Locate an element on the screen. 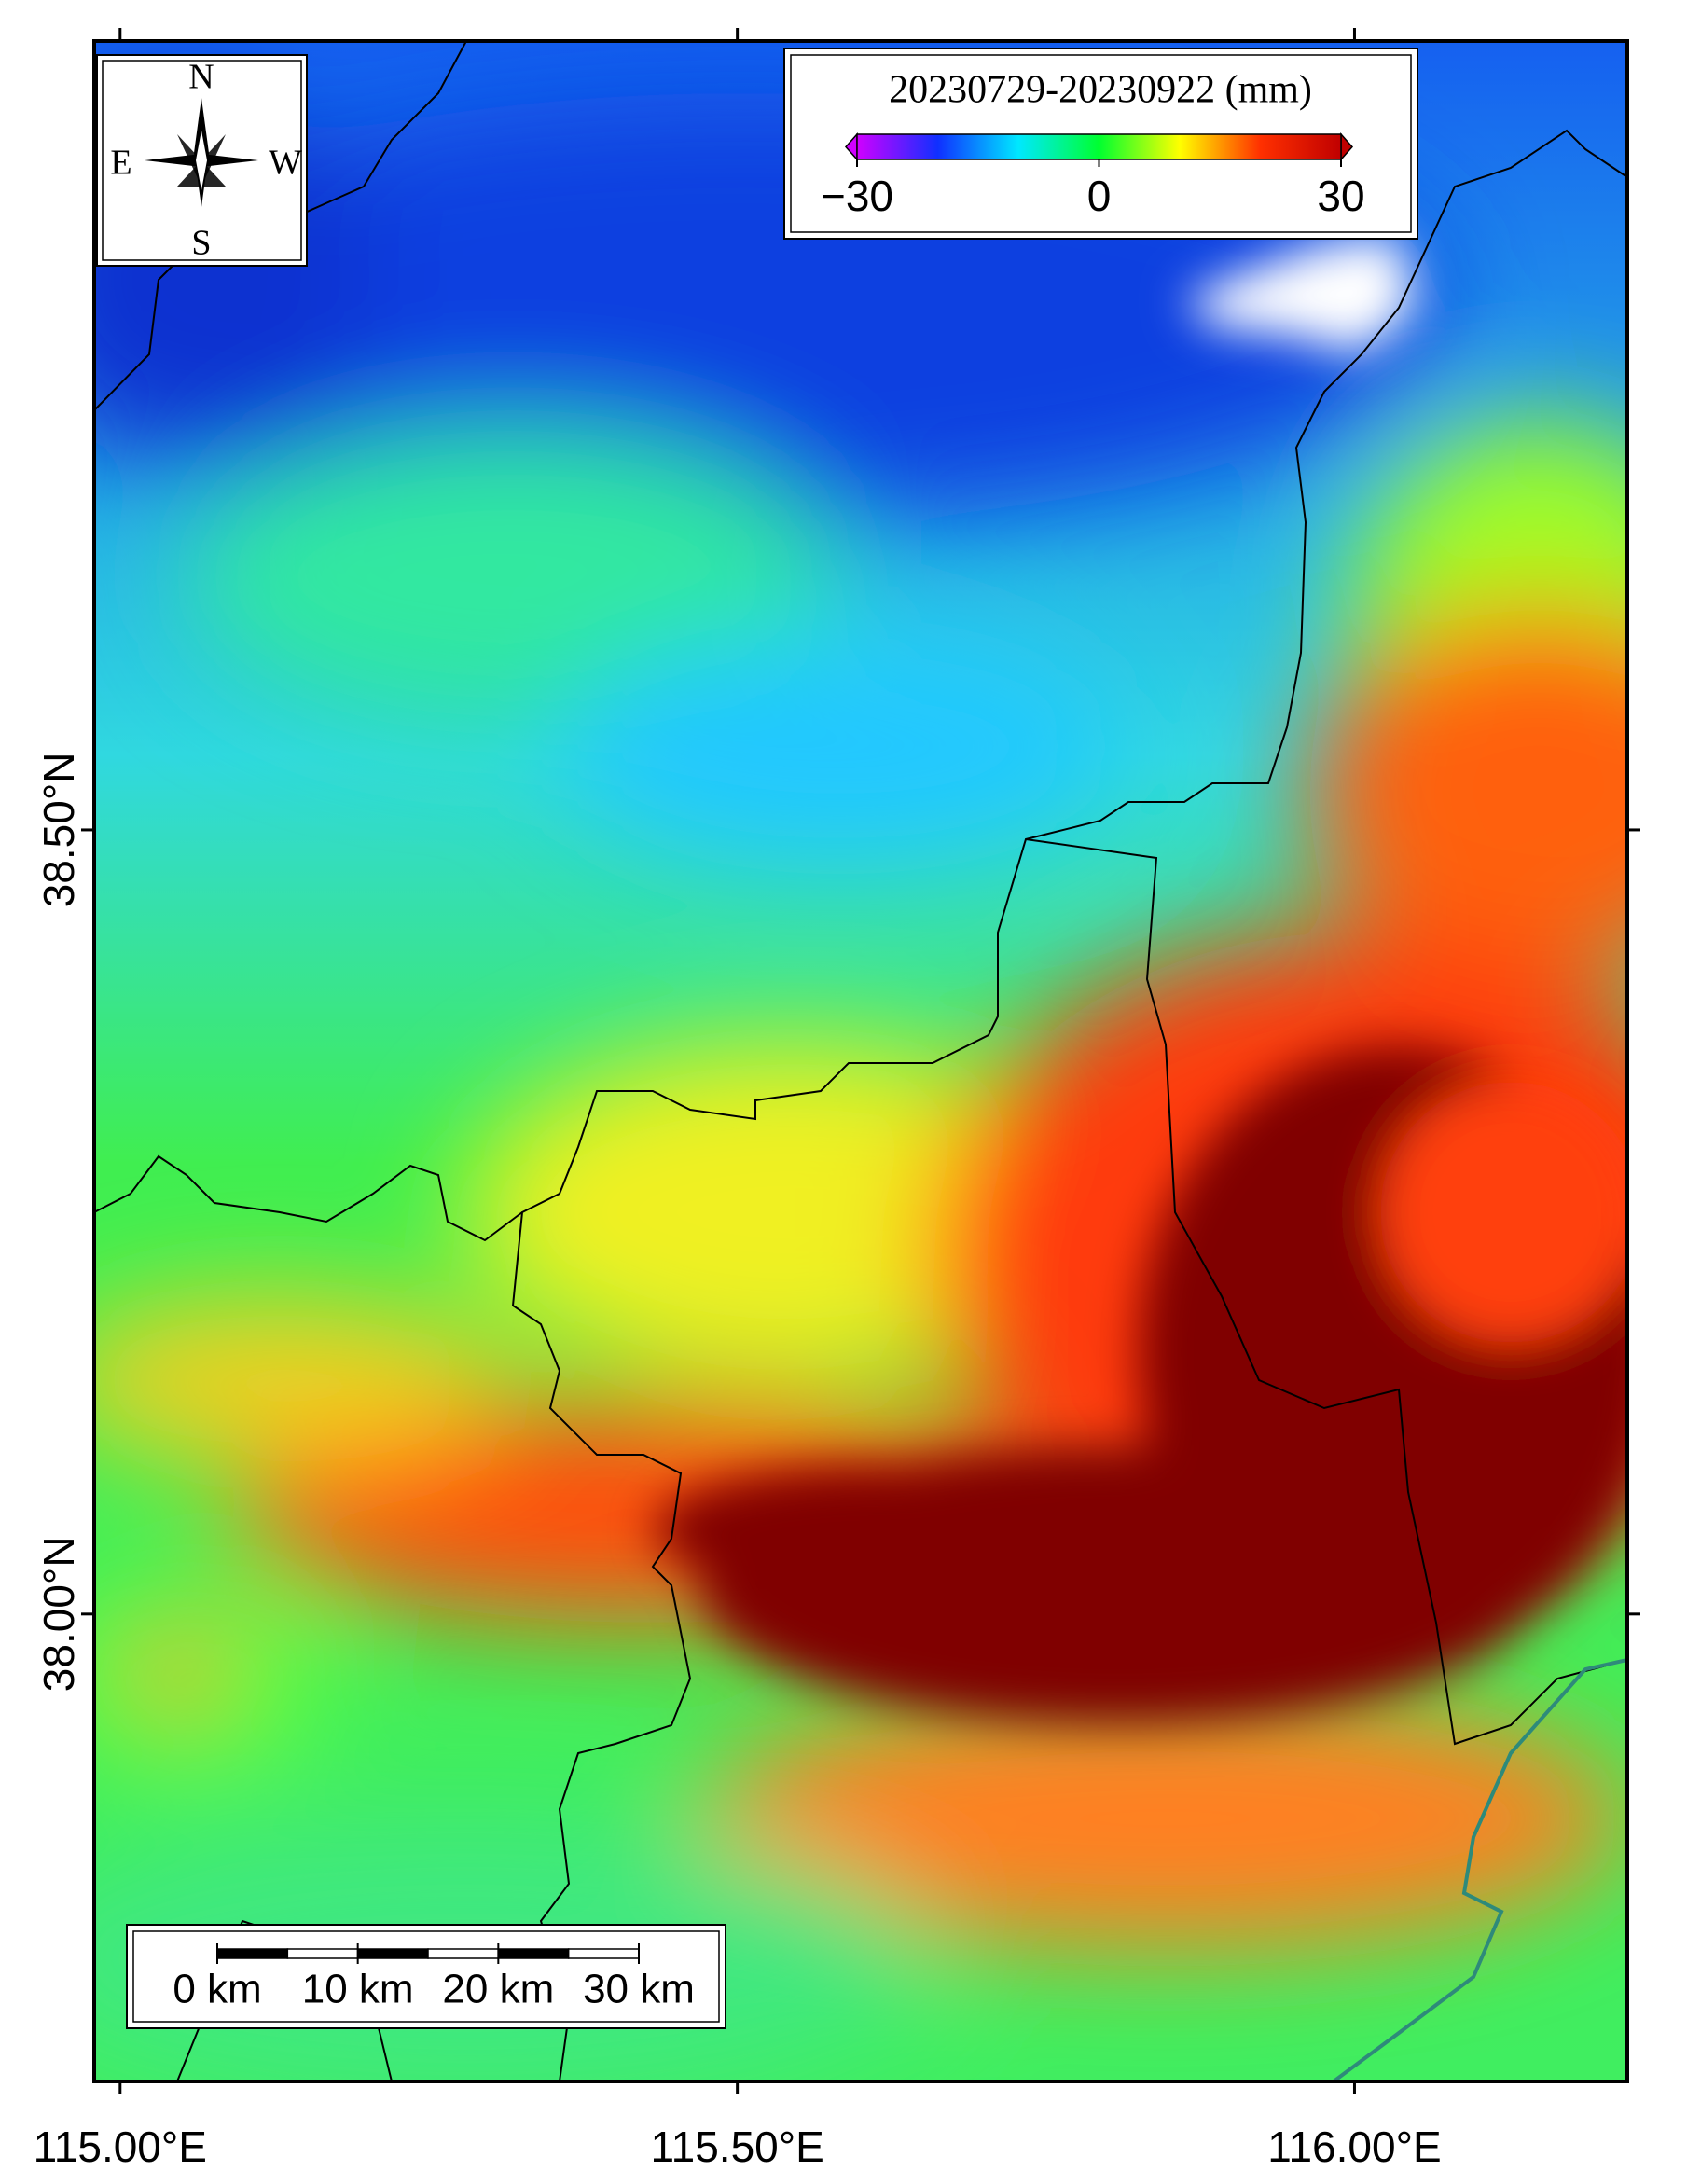 Image resolution: width=1687 pixels, height=2184 pixels. scale-bar-label: 30 km is located at coordinates (639, 1990).